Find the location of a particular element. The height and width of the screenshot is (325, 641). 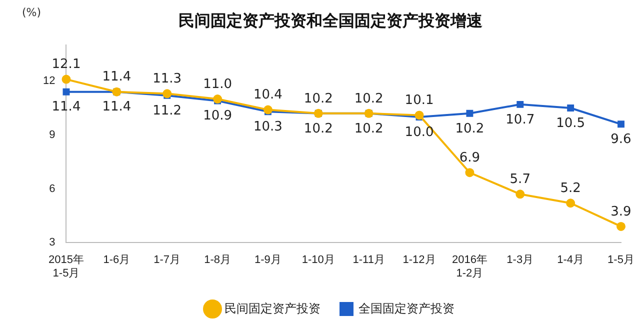

data-label: 10.3 is located at coordinates (267, 126).